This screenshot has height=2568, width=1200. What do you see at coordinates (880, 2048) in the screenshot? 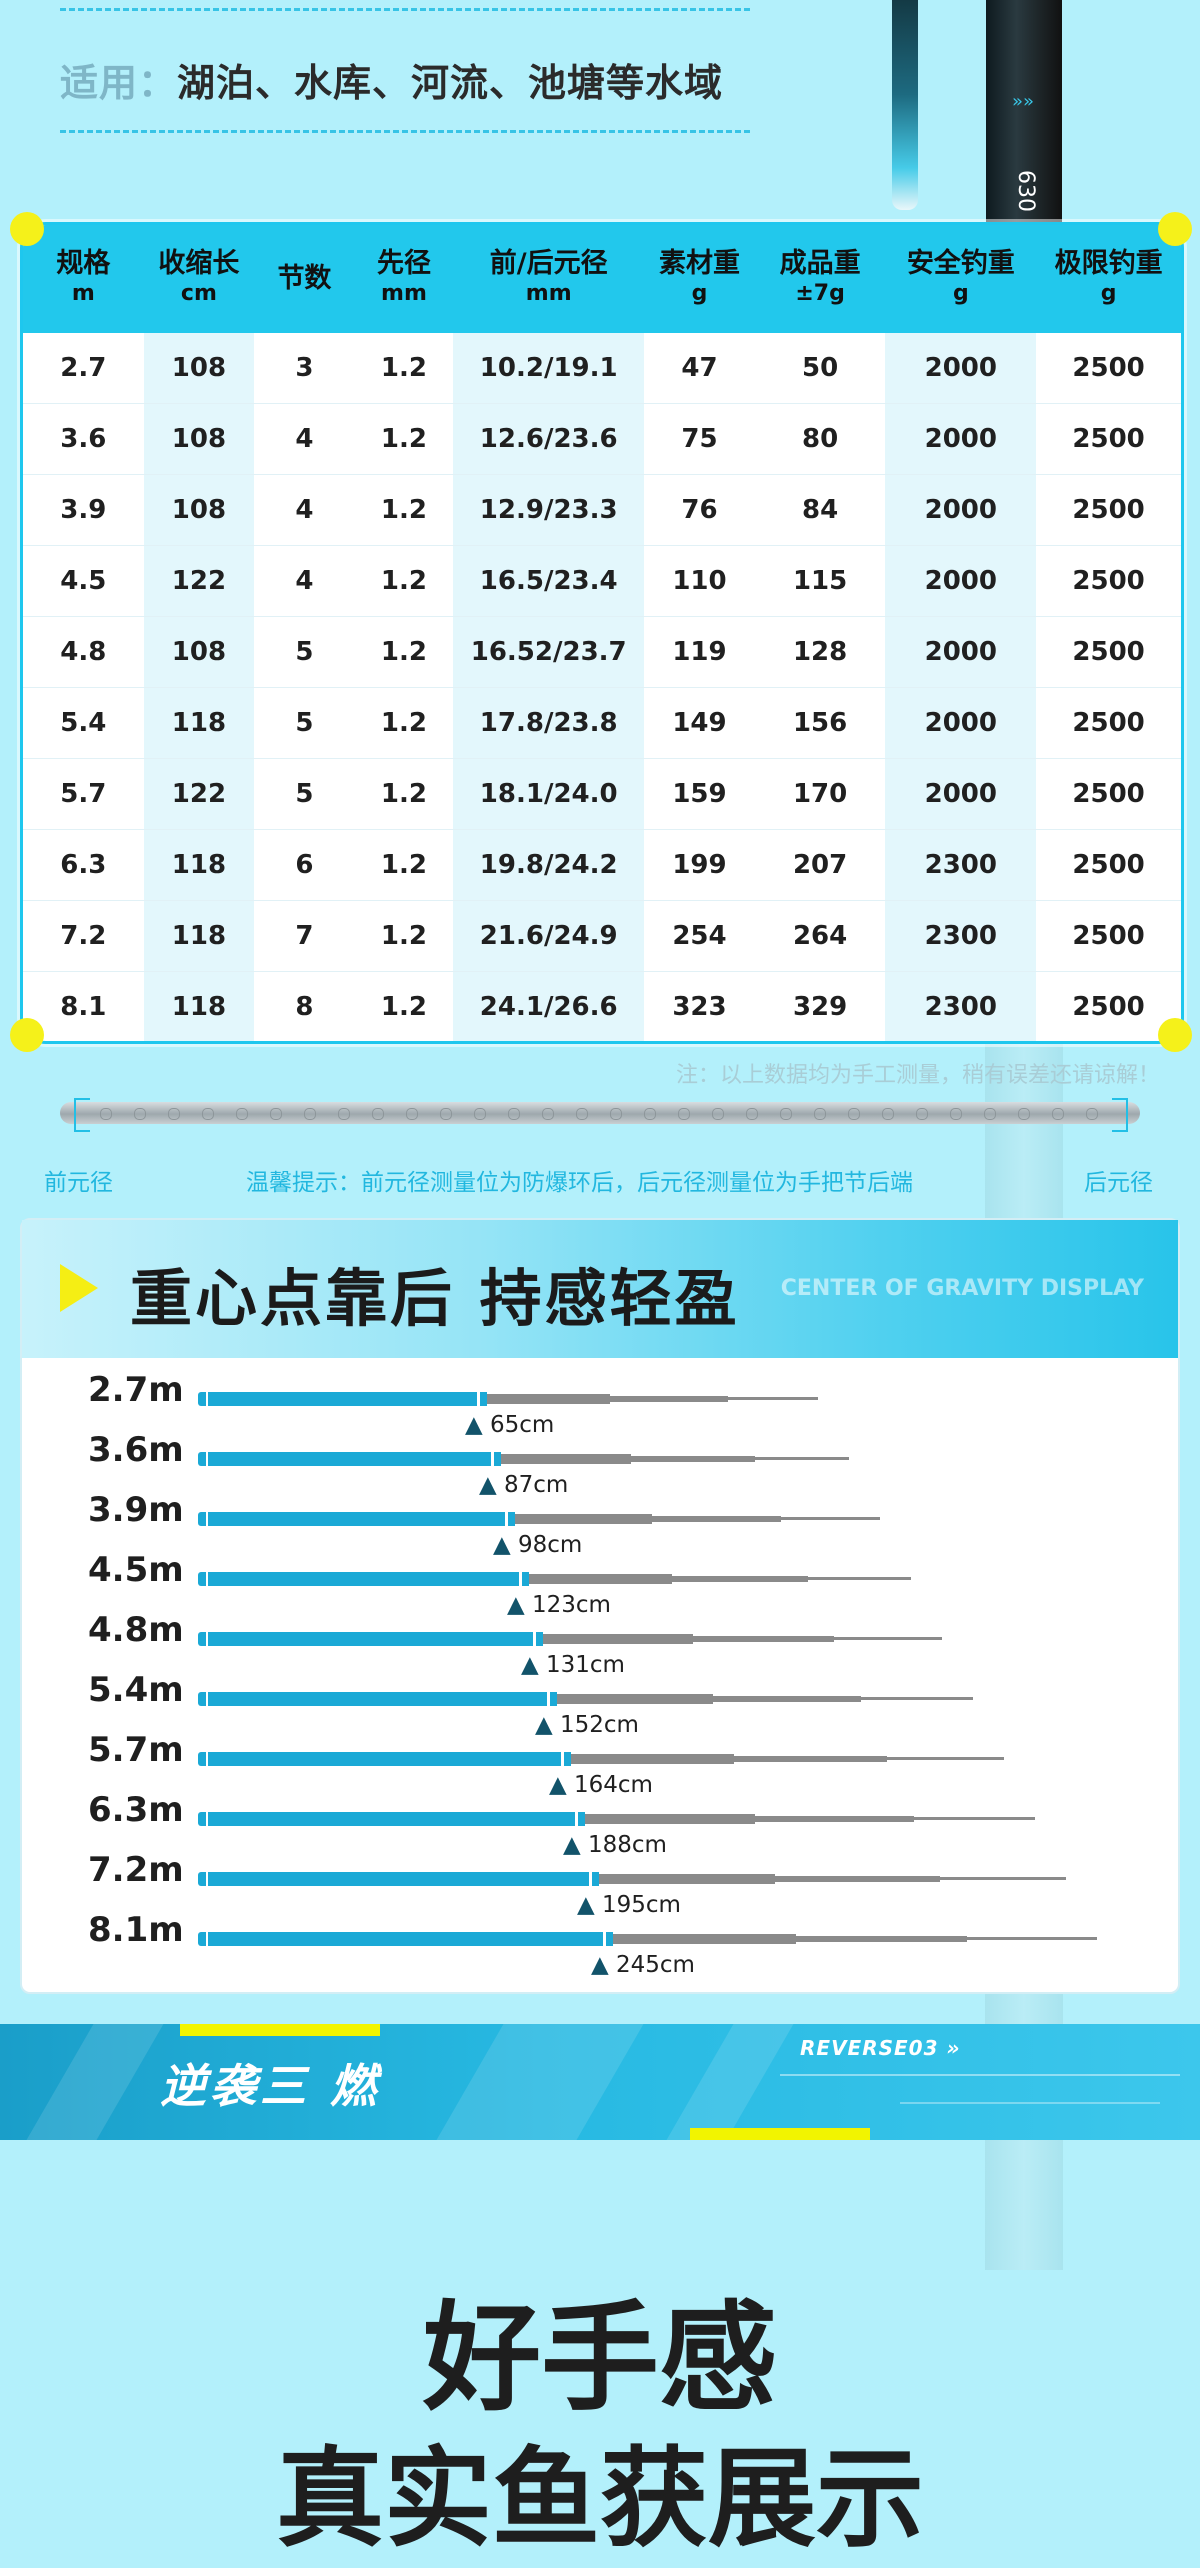
I see `series-label: REVERSE03 »` at bounding box center [880, 2048].